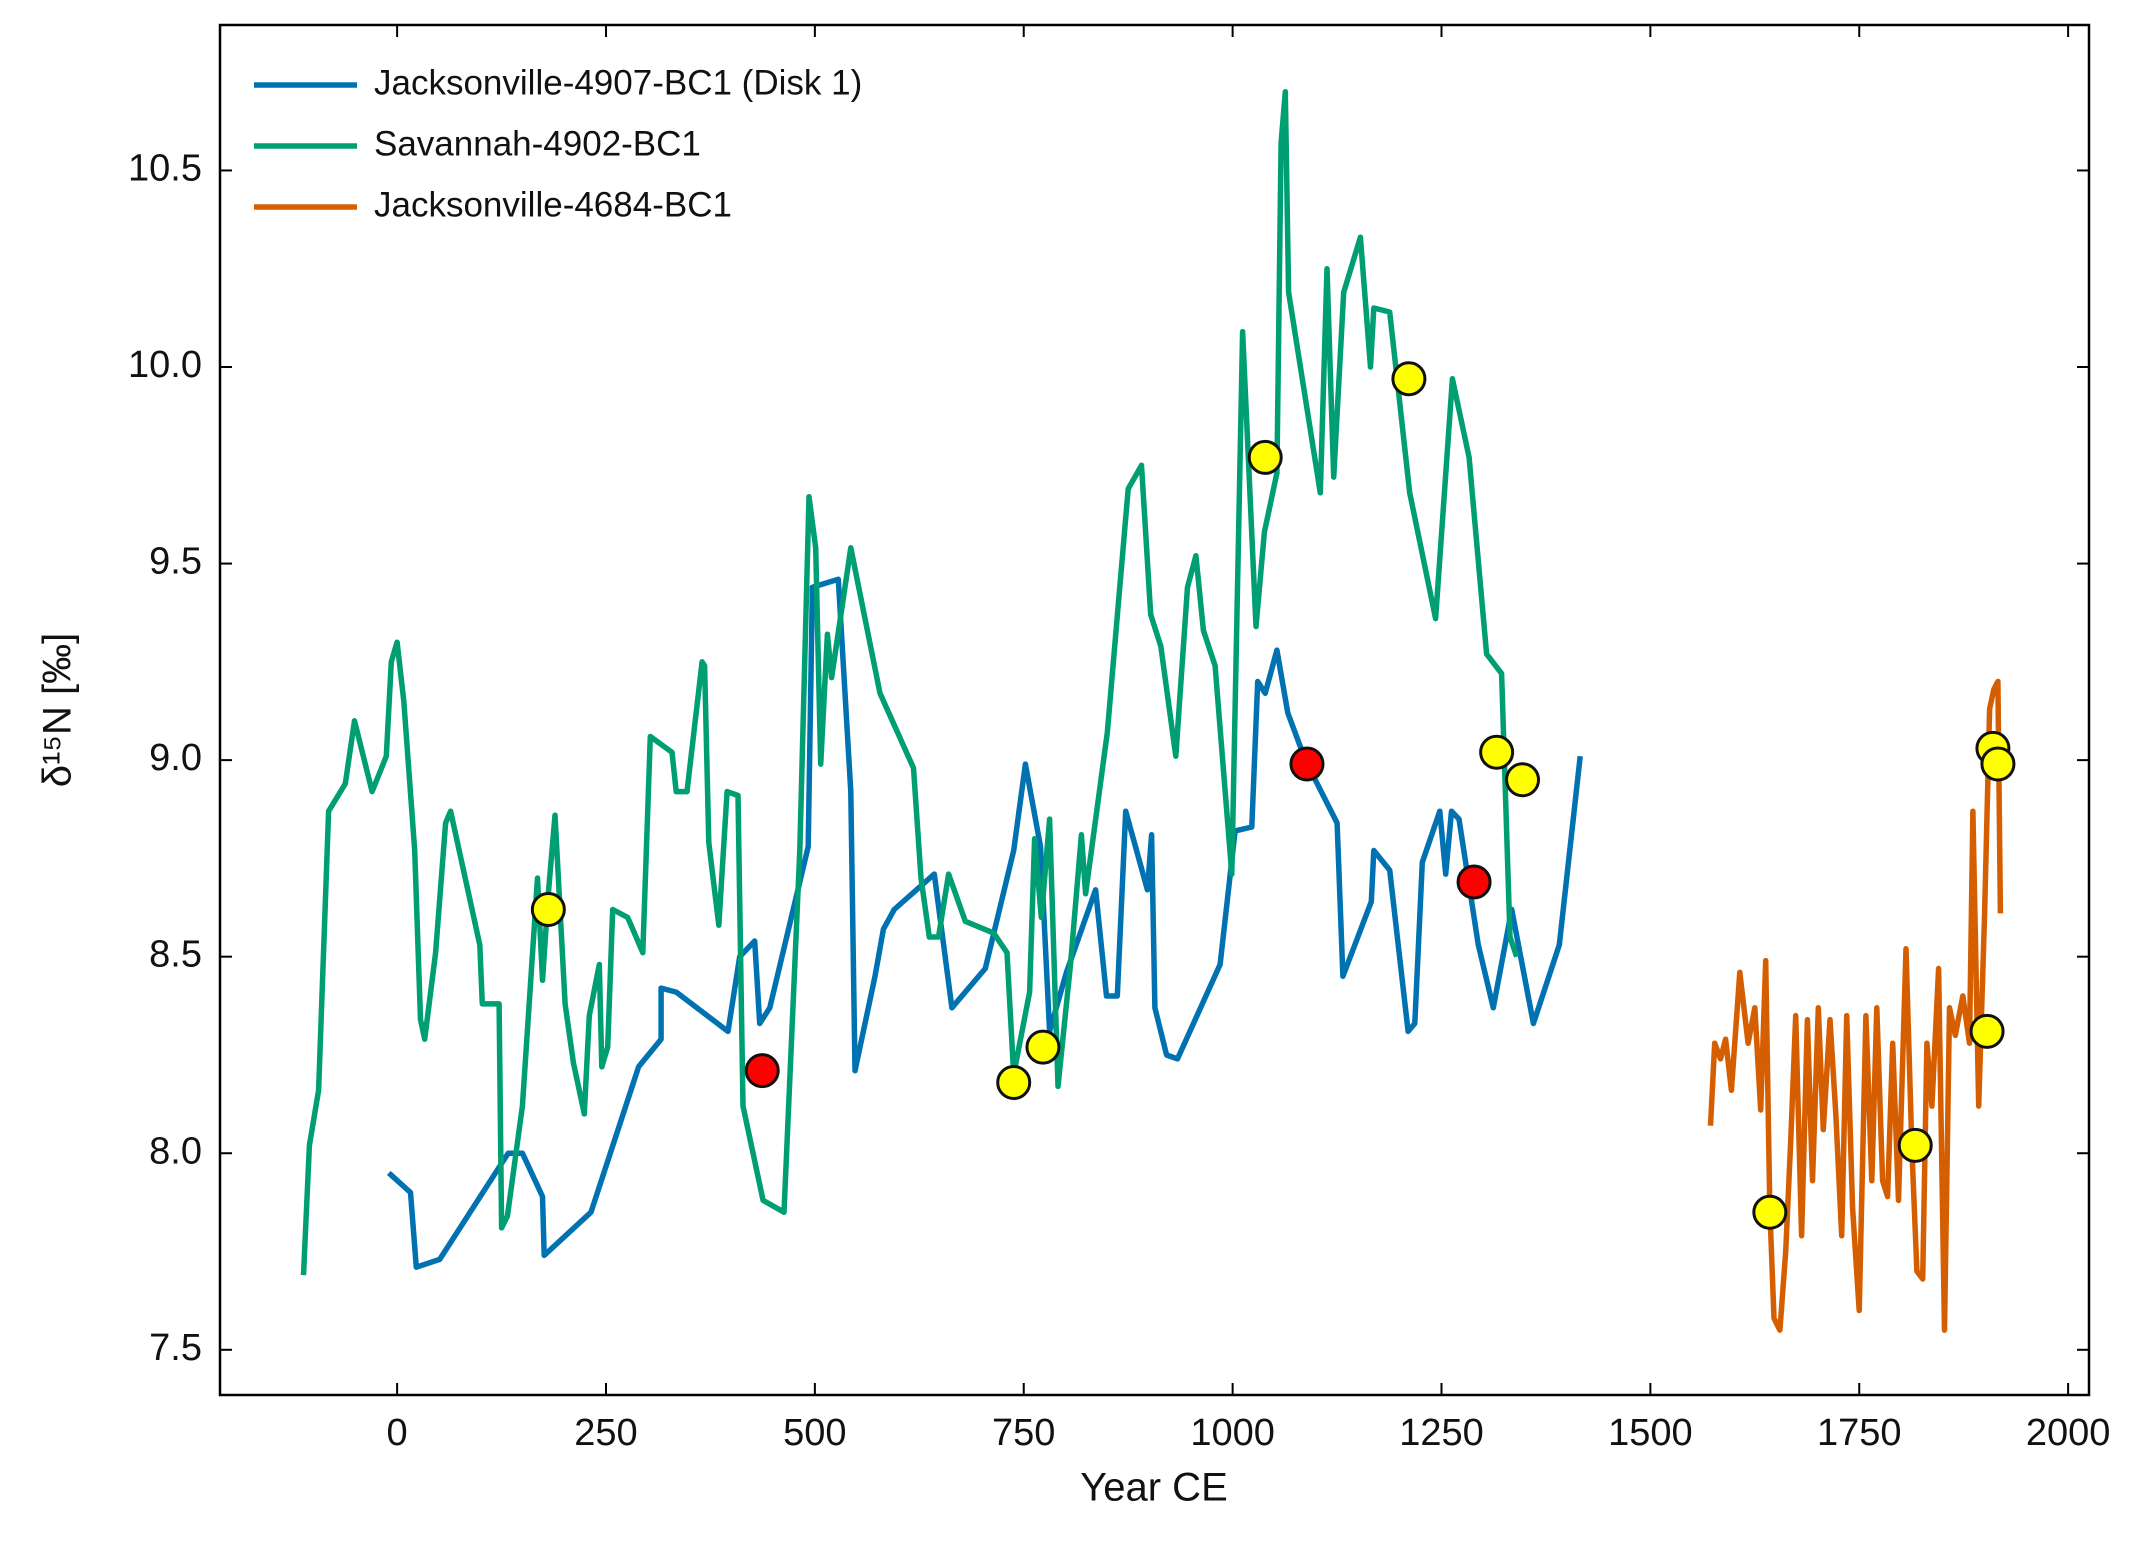 The image size is (2144, 1542). What do you see at coordinates (553, 204) in the screenshot?
I see `legend-text: Jacksonville-4684-BC1` at bounding box center [553, 204].